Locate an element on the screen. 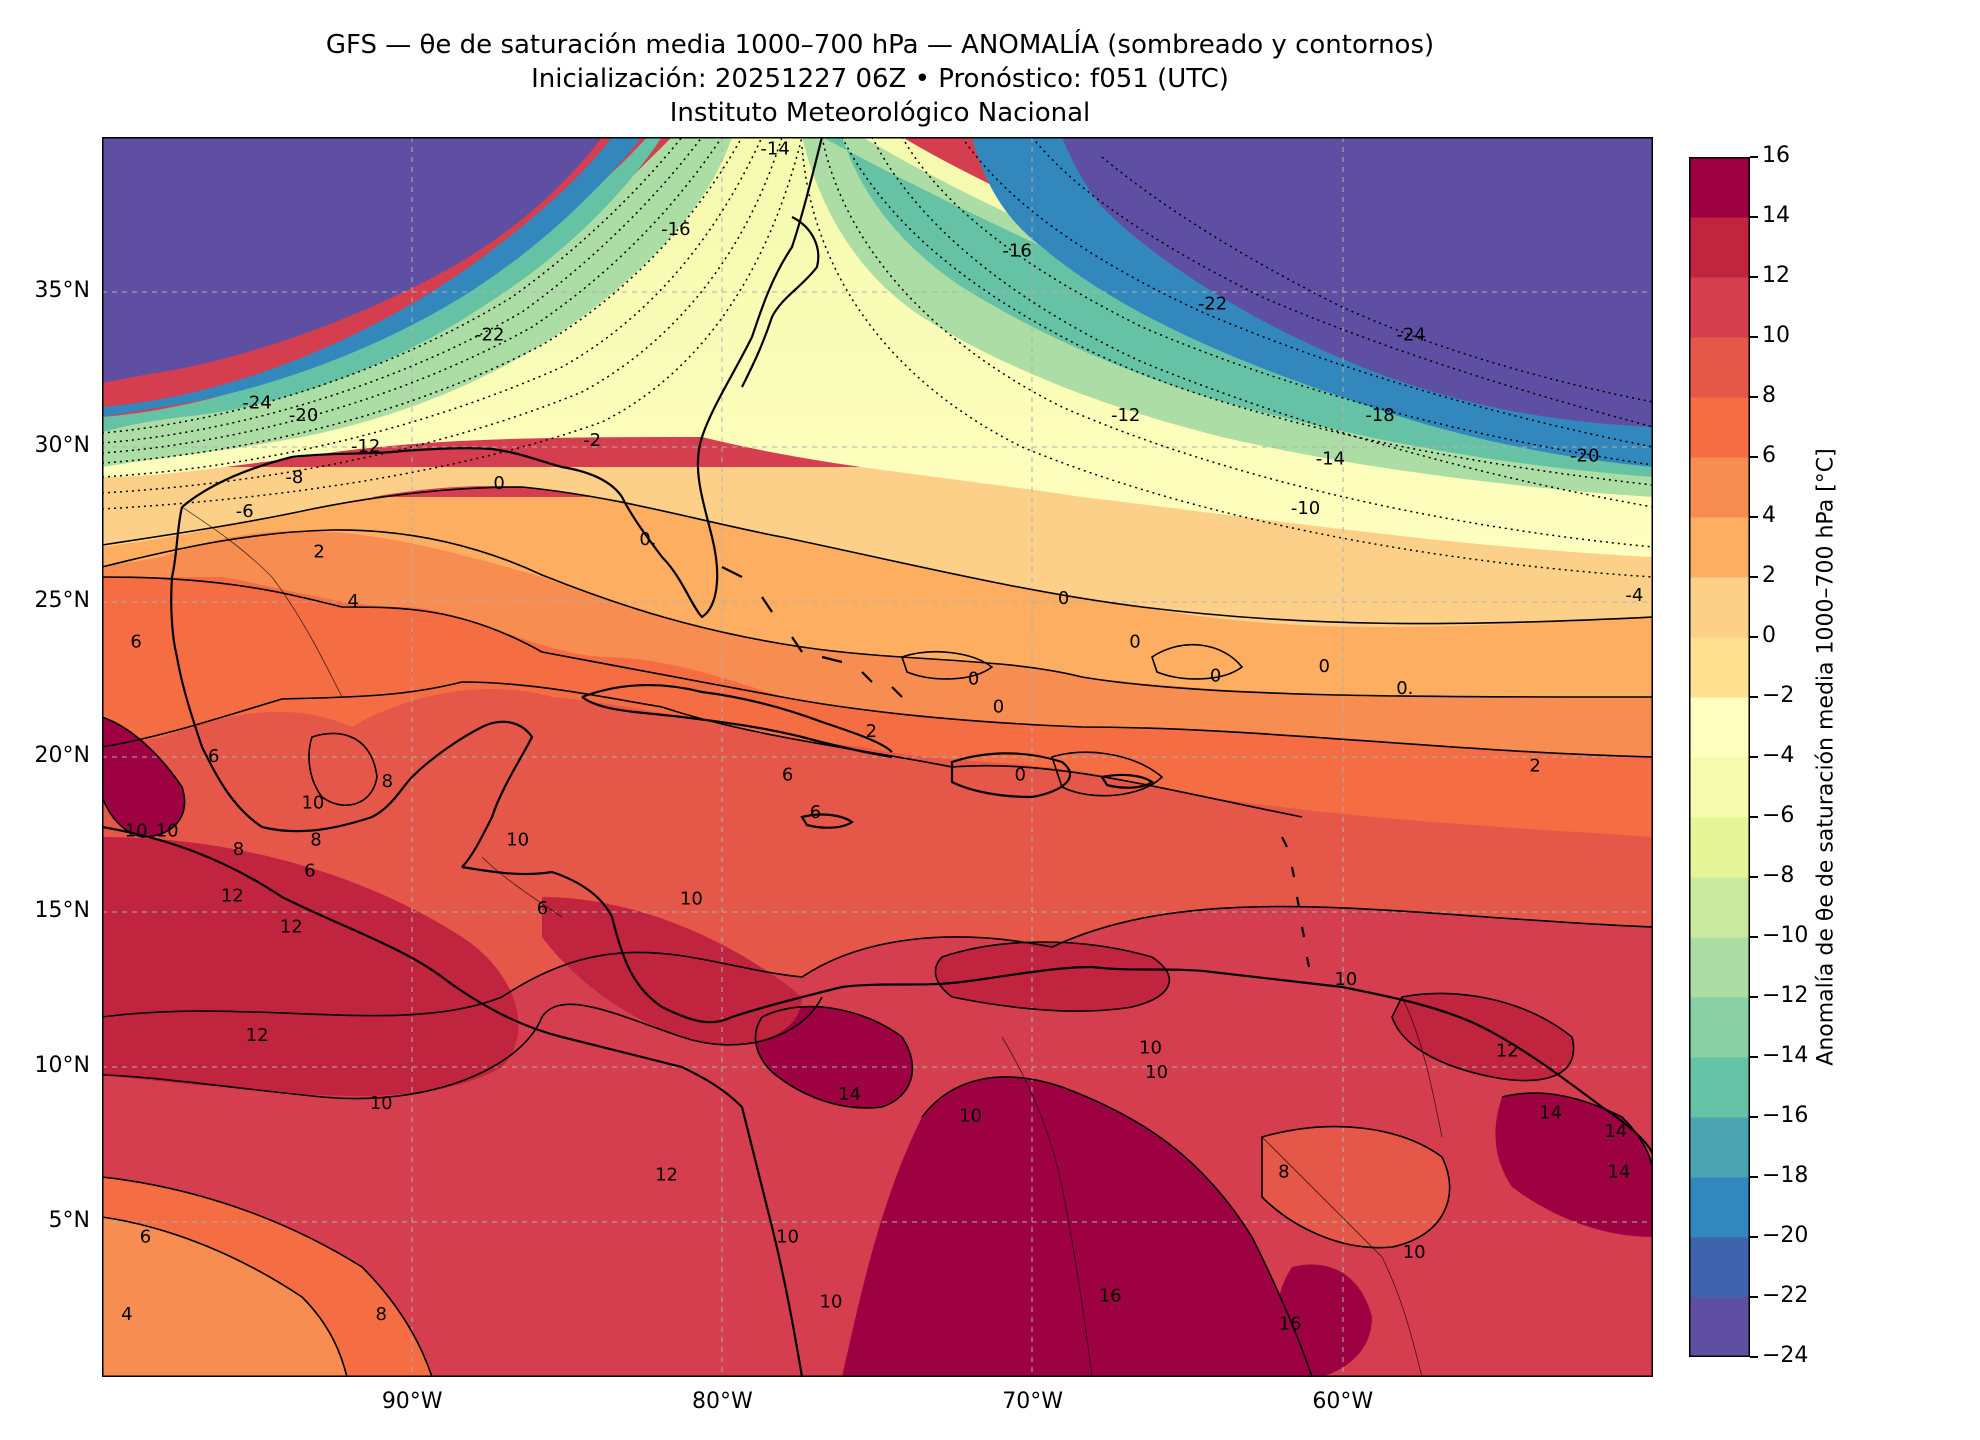 The height and width of the screenshot is (1440, 1980). contour-label: -2 is located at coordinates (592, 440).